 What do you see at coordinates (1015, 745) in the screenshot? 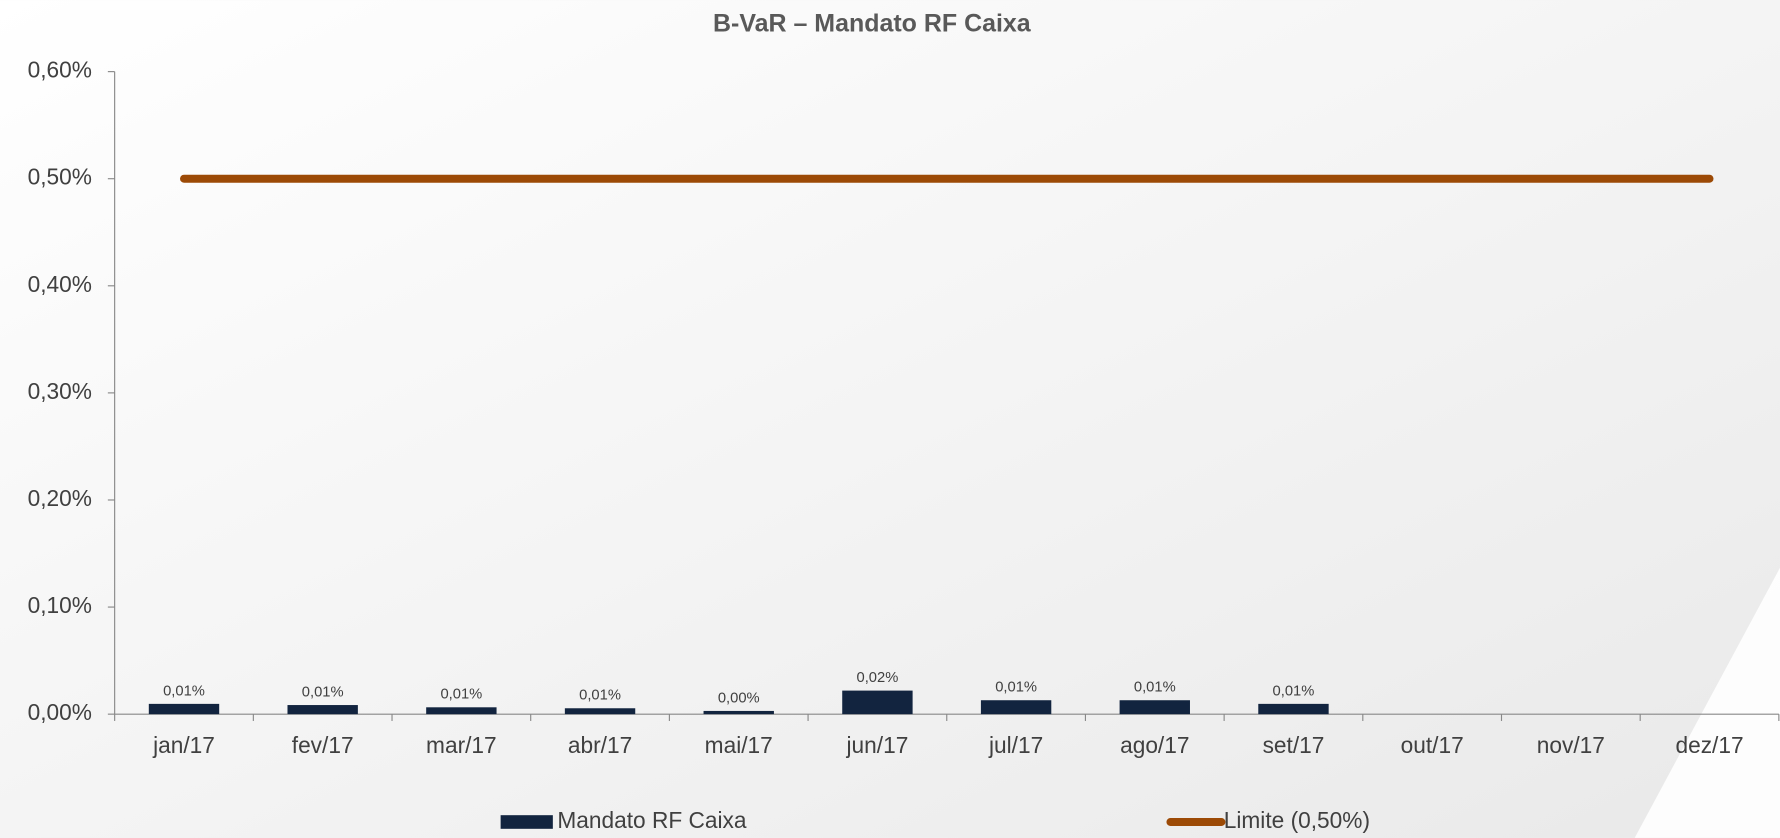
I see `x-tick-label: jul/17` at bounding box center [1015, 745].